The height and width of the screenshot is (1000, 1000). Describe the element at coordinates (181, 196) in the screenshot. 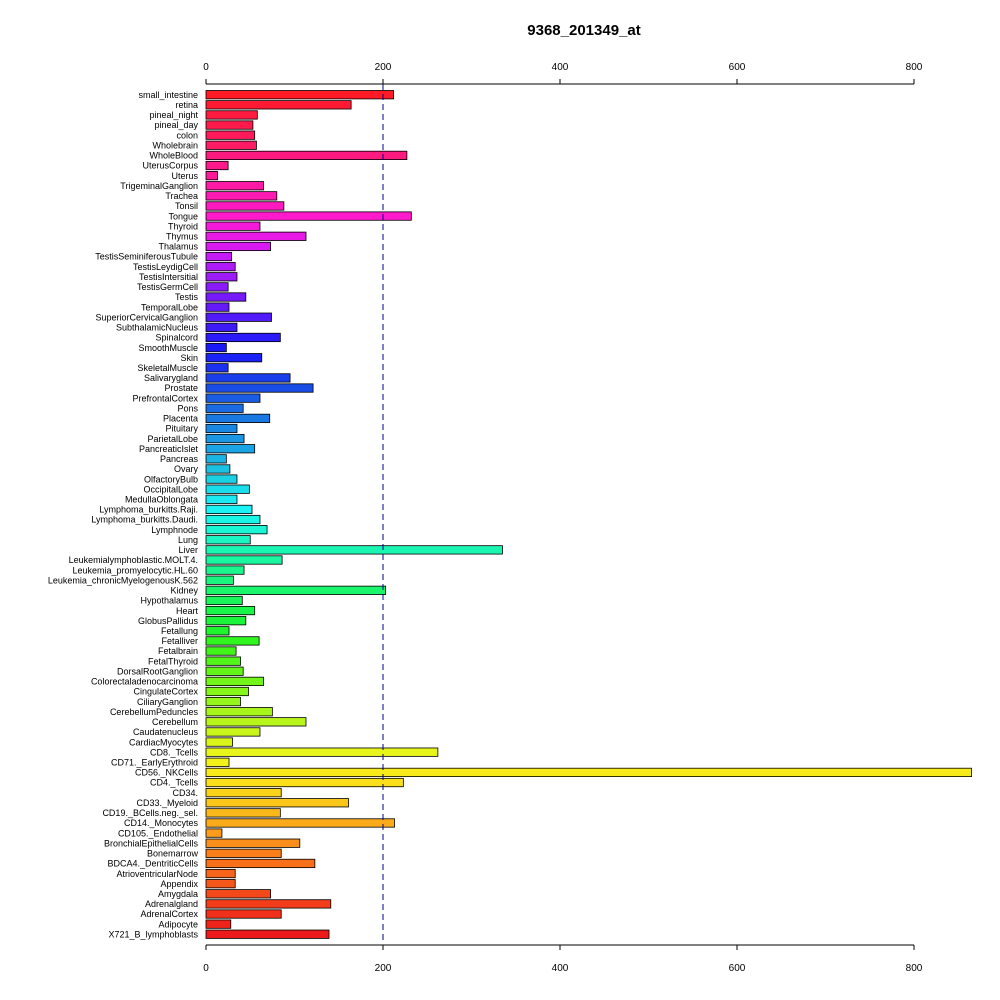

I see `category-label: Trachea` at that location.